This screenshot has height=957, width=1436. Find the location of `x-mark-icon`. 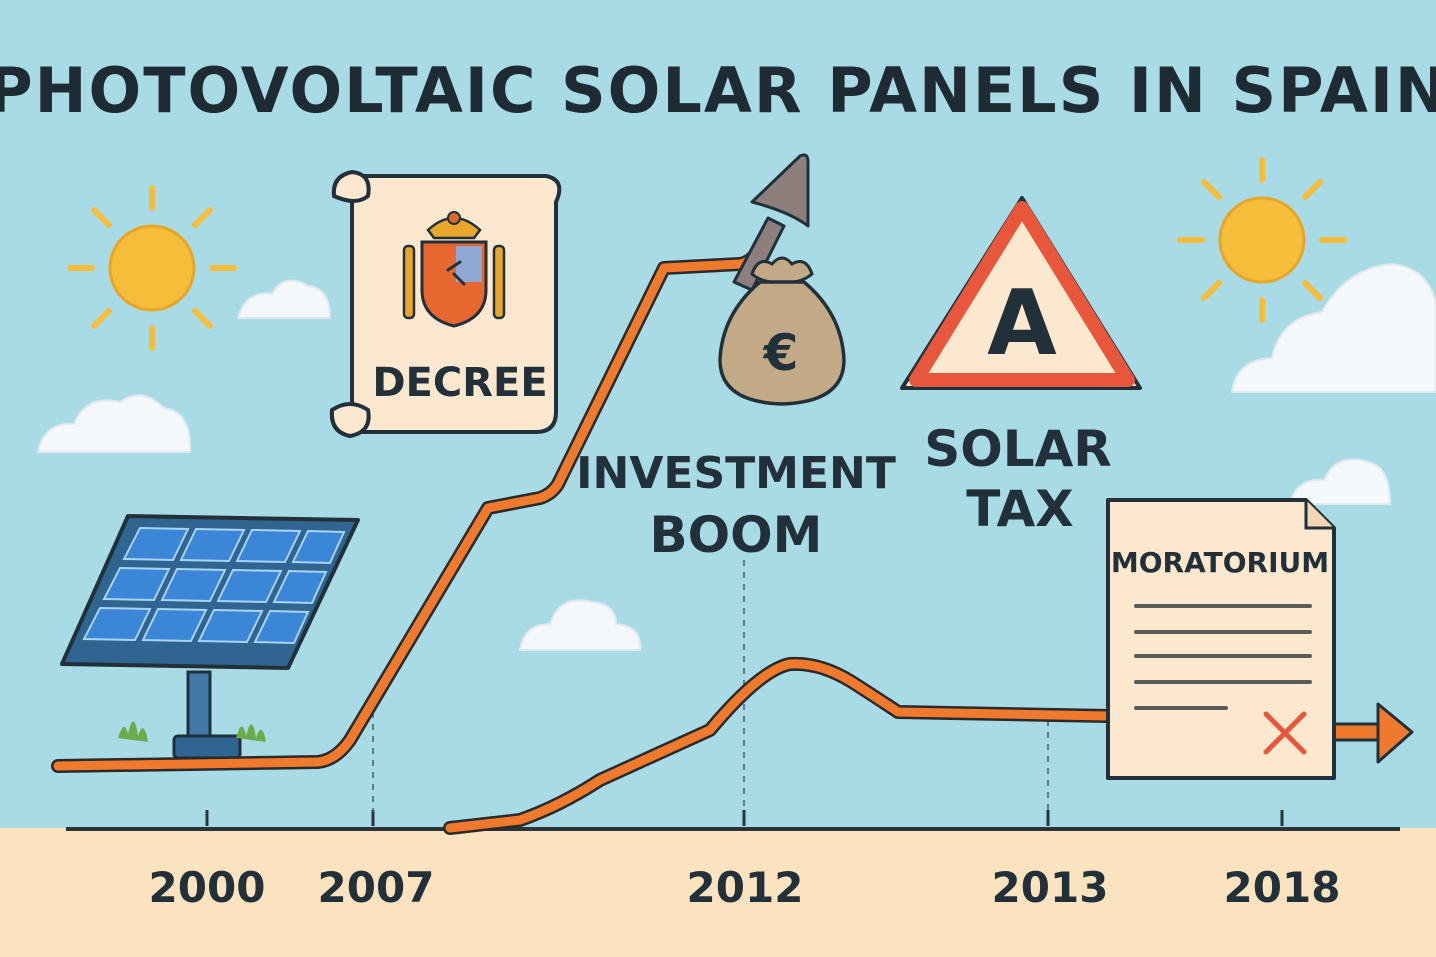

x-mark-icon is located at coordinates (1285, 733).